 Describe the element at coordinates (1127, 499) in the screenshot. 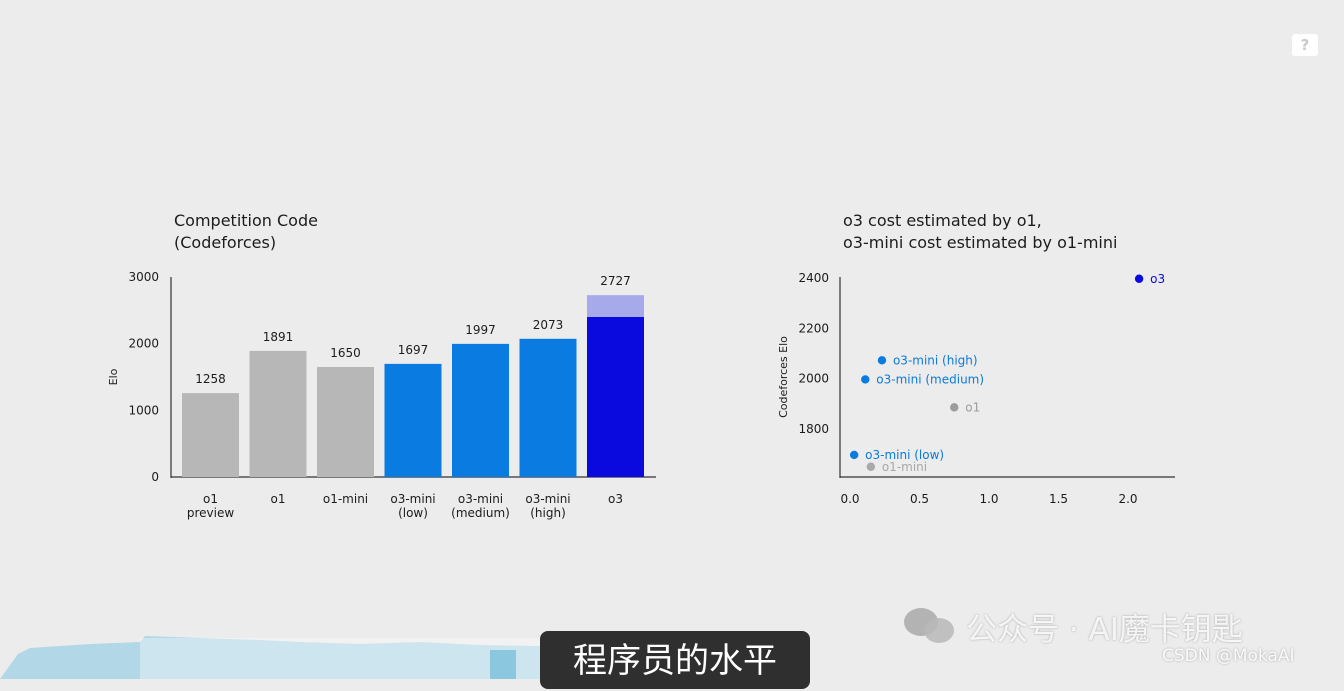

I see `scatter-x-tick-label: 2.0` at that location.